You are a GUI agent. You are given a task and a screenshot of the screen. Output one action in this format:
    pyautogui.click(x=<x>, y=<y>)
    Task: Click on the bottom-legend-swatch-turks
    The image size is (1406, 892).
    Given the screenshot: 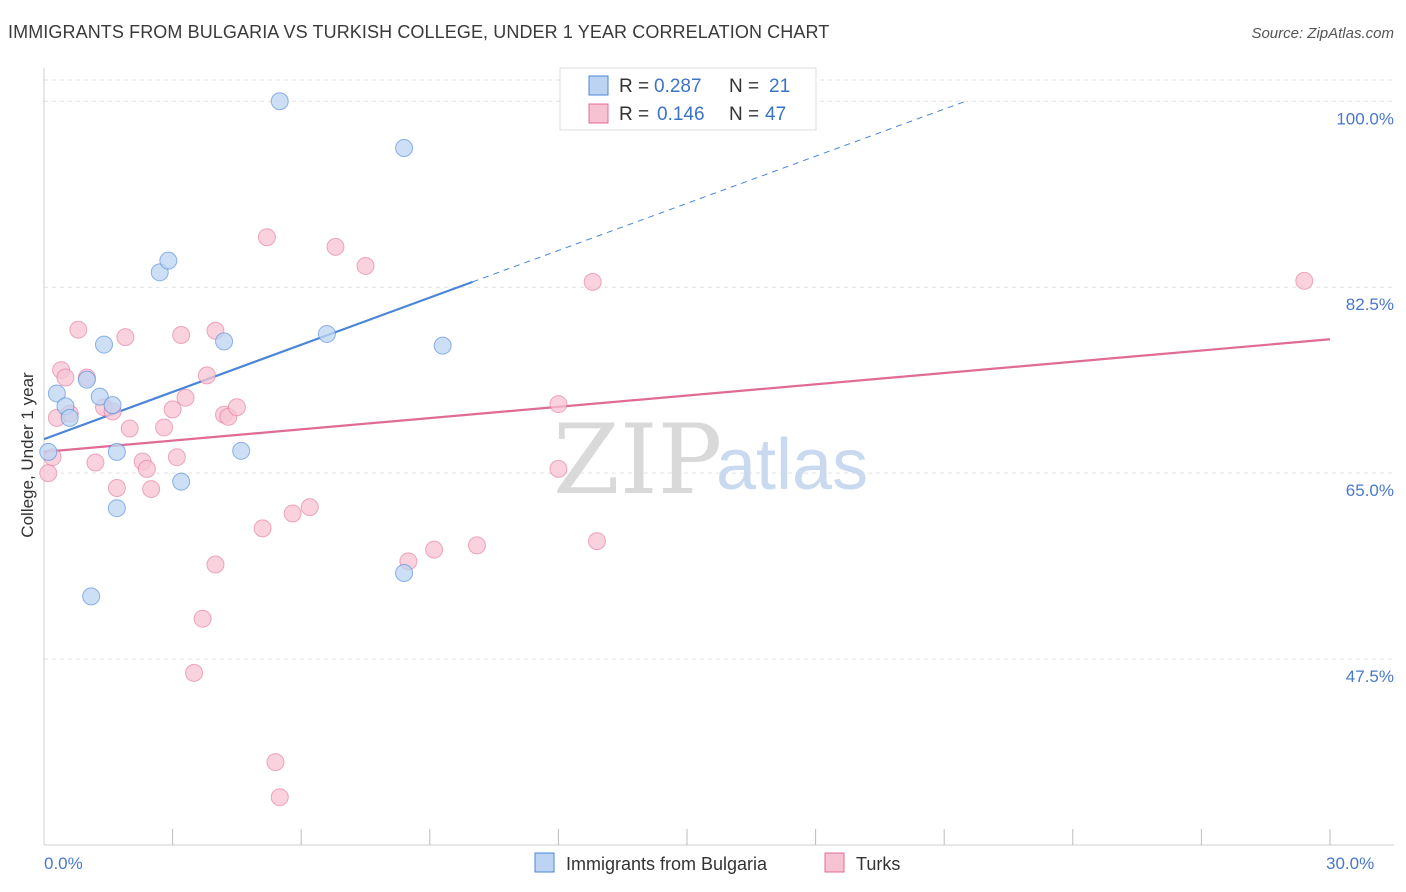 What is the action you would take?
    pyautogui.click(x=834, y=862)
    